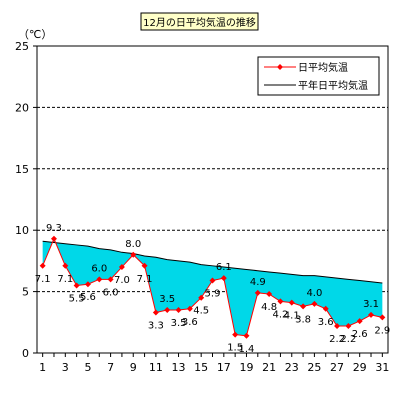 Image resolution: width=400 pixels, height=400 pixels. I want to click on x-tick-label: 27, so click(337, 367).